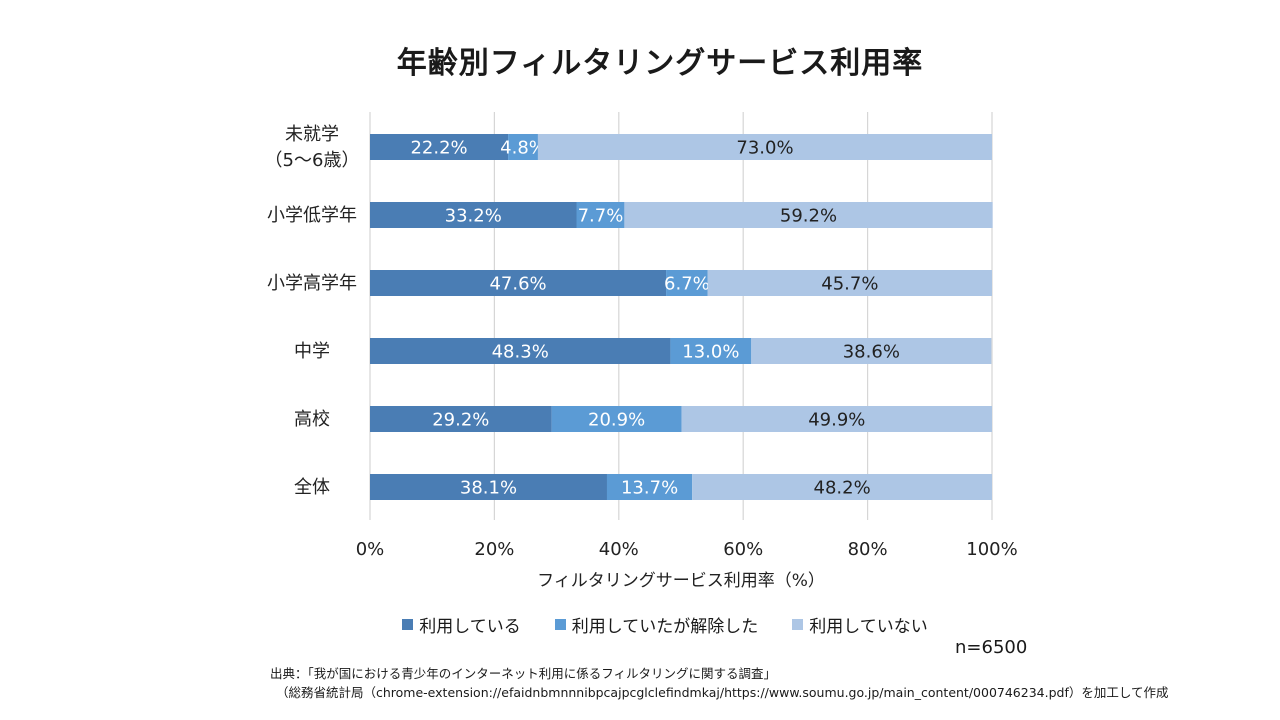  What do you see at coordinates (408, 624) in the screenshot?
I see `legend-swatch-using` at bounding box center [408, 624].